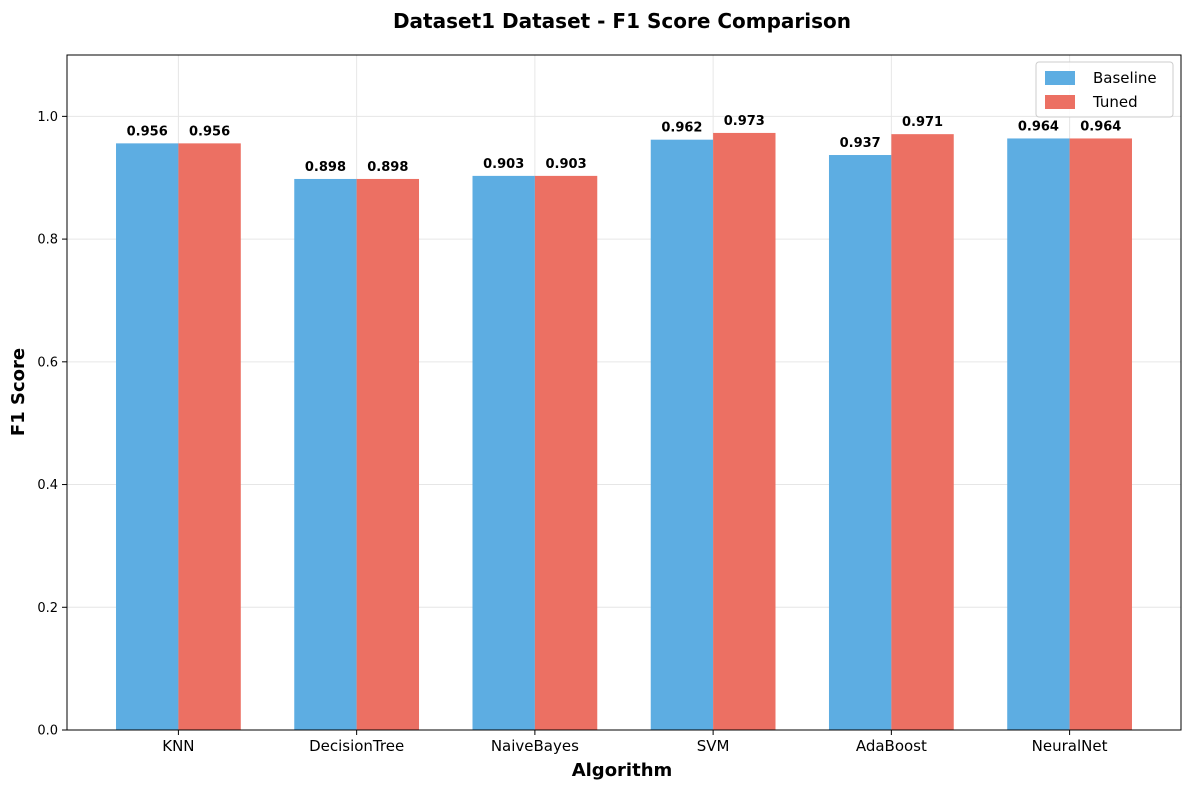 The height and width of the screenshot is (789, 1189). I want to click on bar-baseline-decisiontree, so click(325, 454).